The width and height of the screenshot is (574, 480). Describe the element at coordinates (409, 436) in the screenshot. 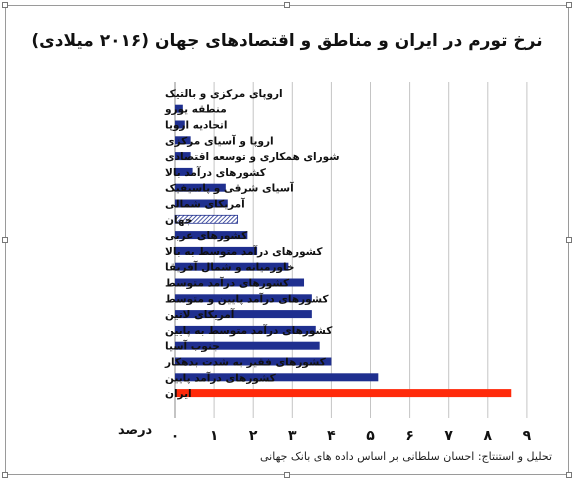

I see `x-tick-label: ۶` at that location.